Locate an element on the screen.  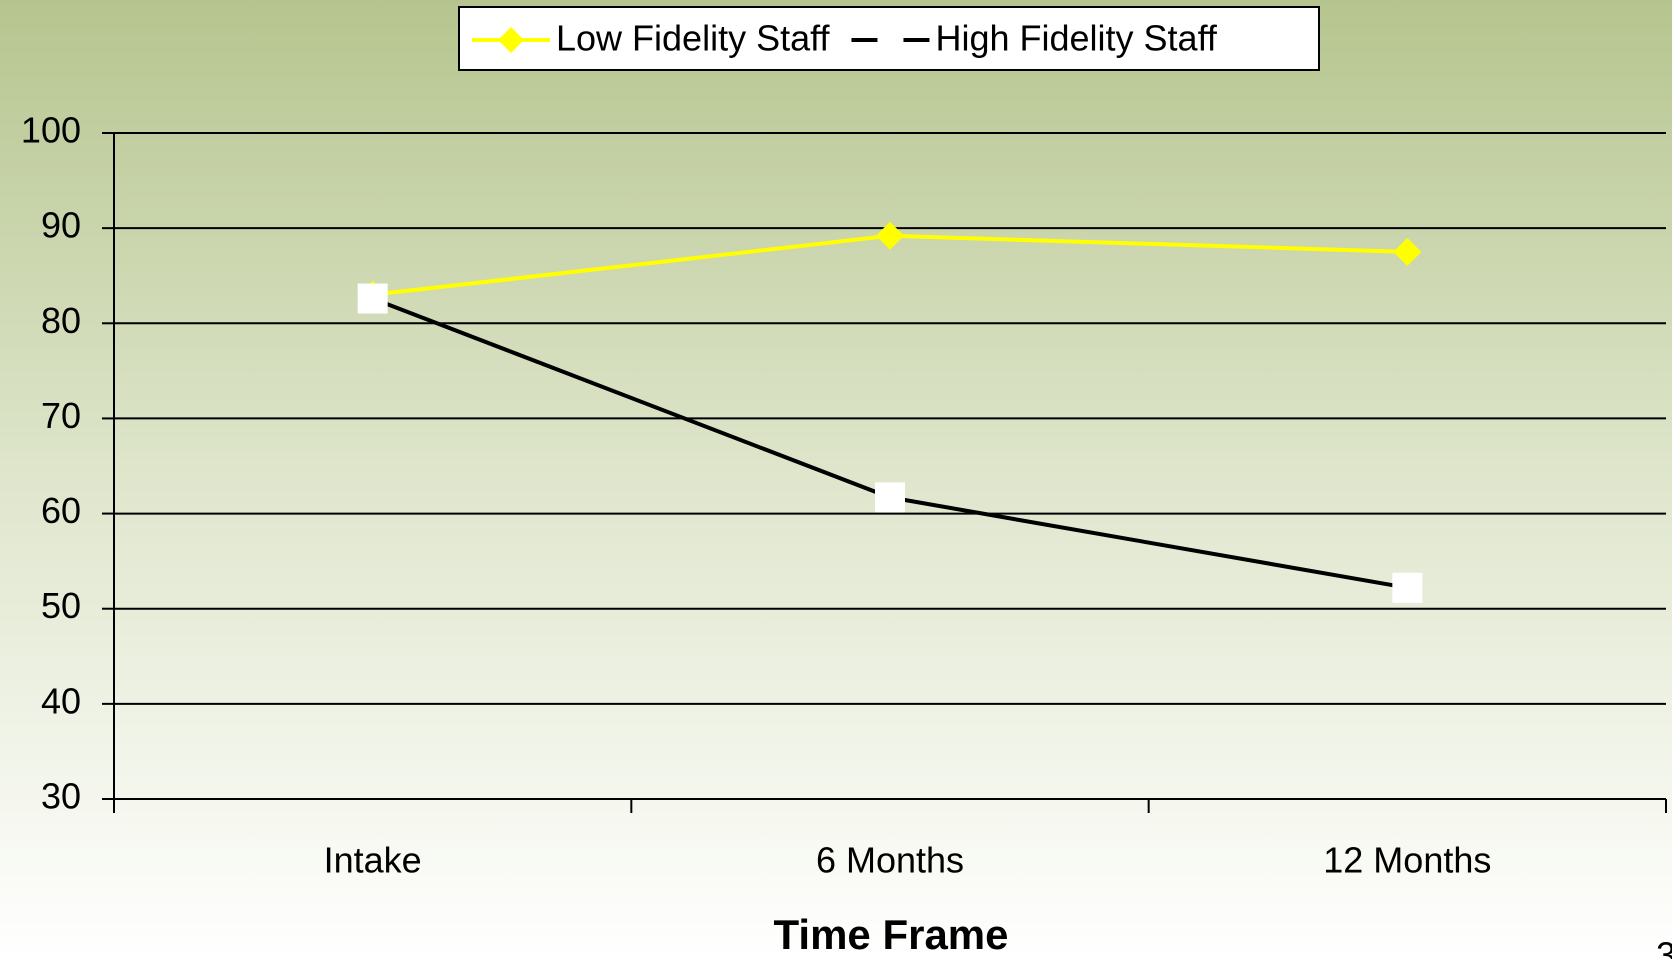
y-tick-label: 70 is located at coordinates (61, 415).